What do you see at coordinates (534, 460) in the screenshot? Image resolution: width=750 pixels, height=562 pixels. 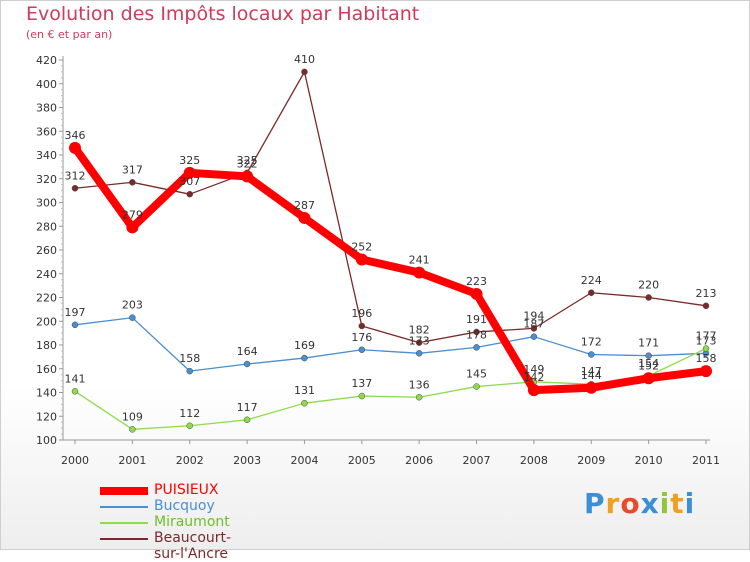 I see `x-tick-label: 2008` at bounding box center [534, 460].